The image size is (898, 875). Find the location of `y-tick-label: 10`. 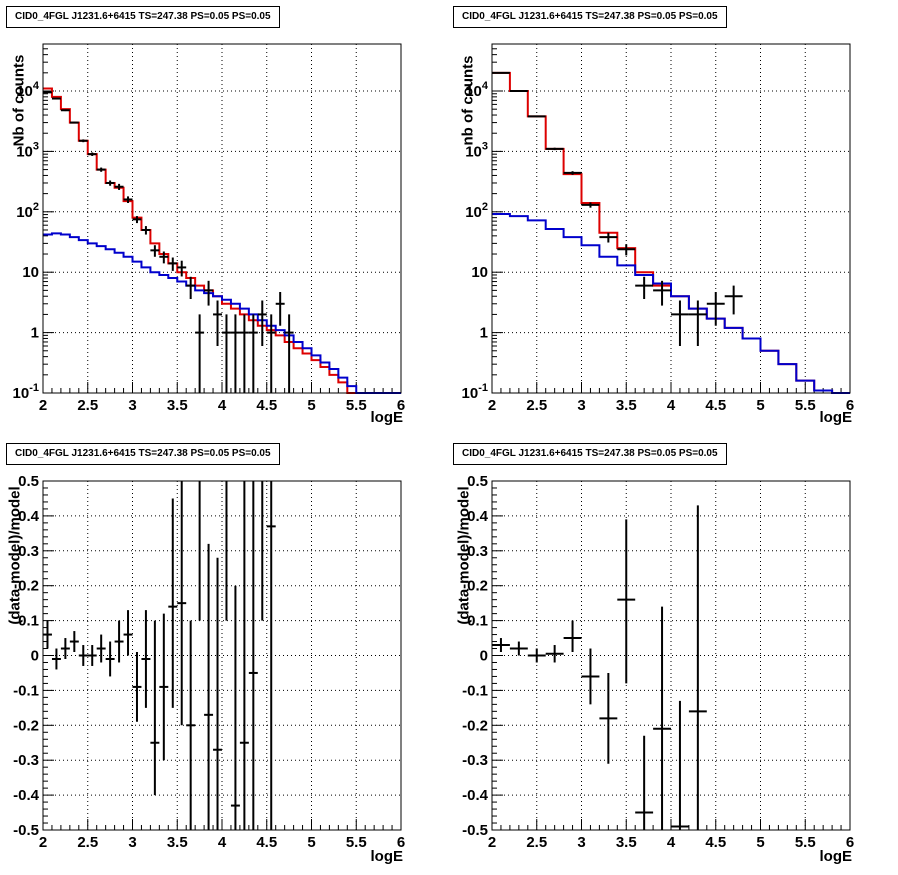

y-tick-label: 10 is located at coordinates (30, 272).